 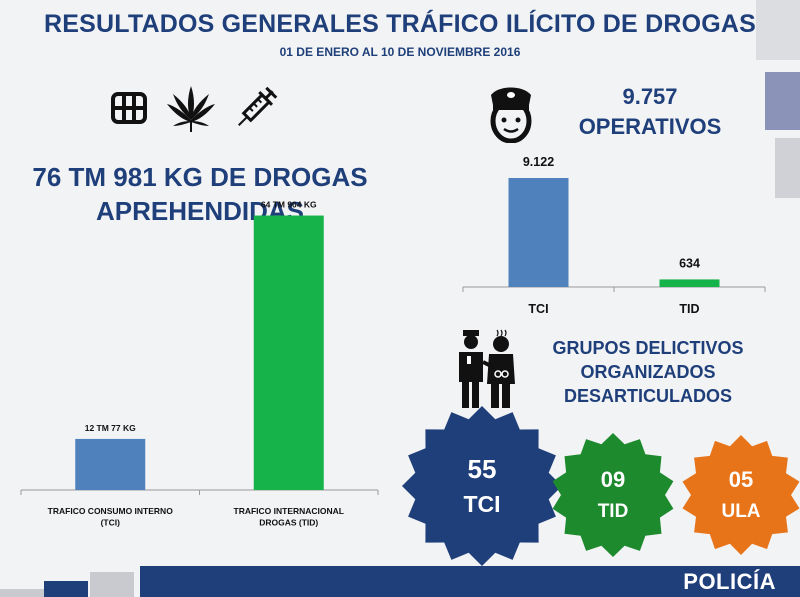 I want to click on badge-label-ula: ULA, so click(x=740, y=511).